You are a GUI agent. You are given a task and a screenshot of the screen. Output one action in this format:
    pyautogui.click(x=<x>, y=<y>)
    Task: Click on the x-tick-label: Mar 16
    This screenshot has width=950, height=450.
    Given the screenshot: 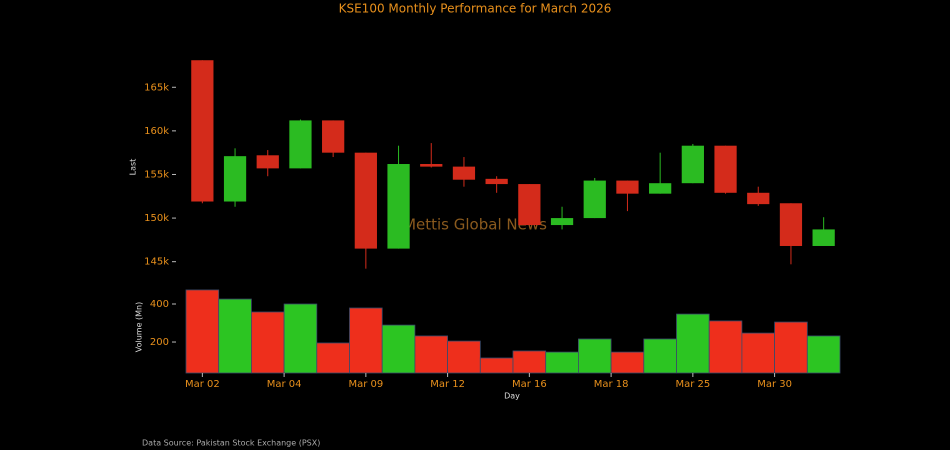 What is the action you would take?
    pyautogui.click(x=529, y=384)
    